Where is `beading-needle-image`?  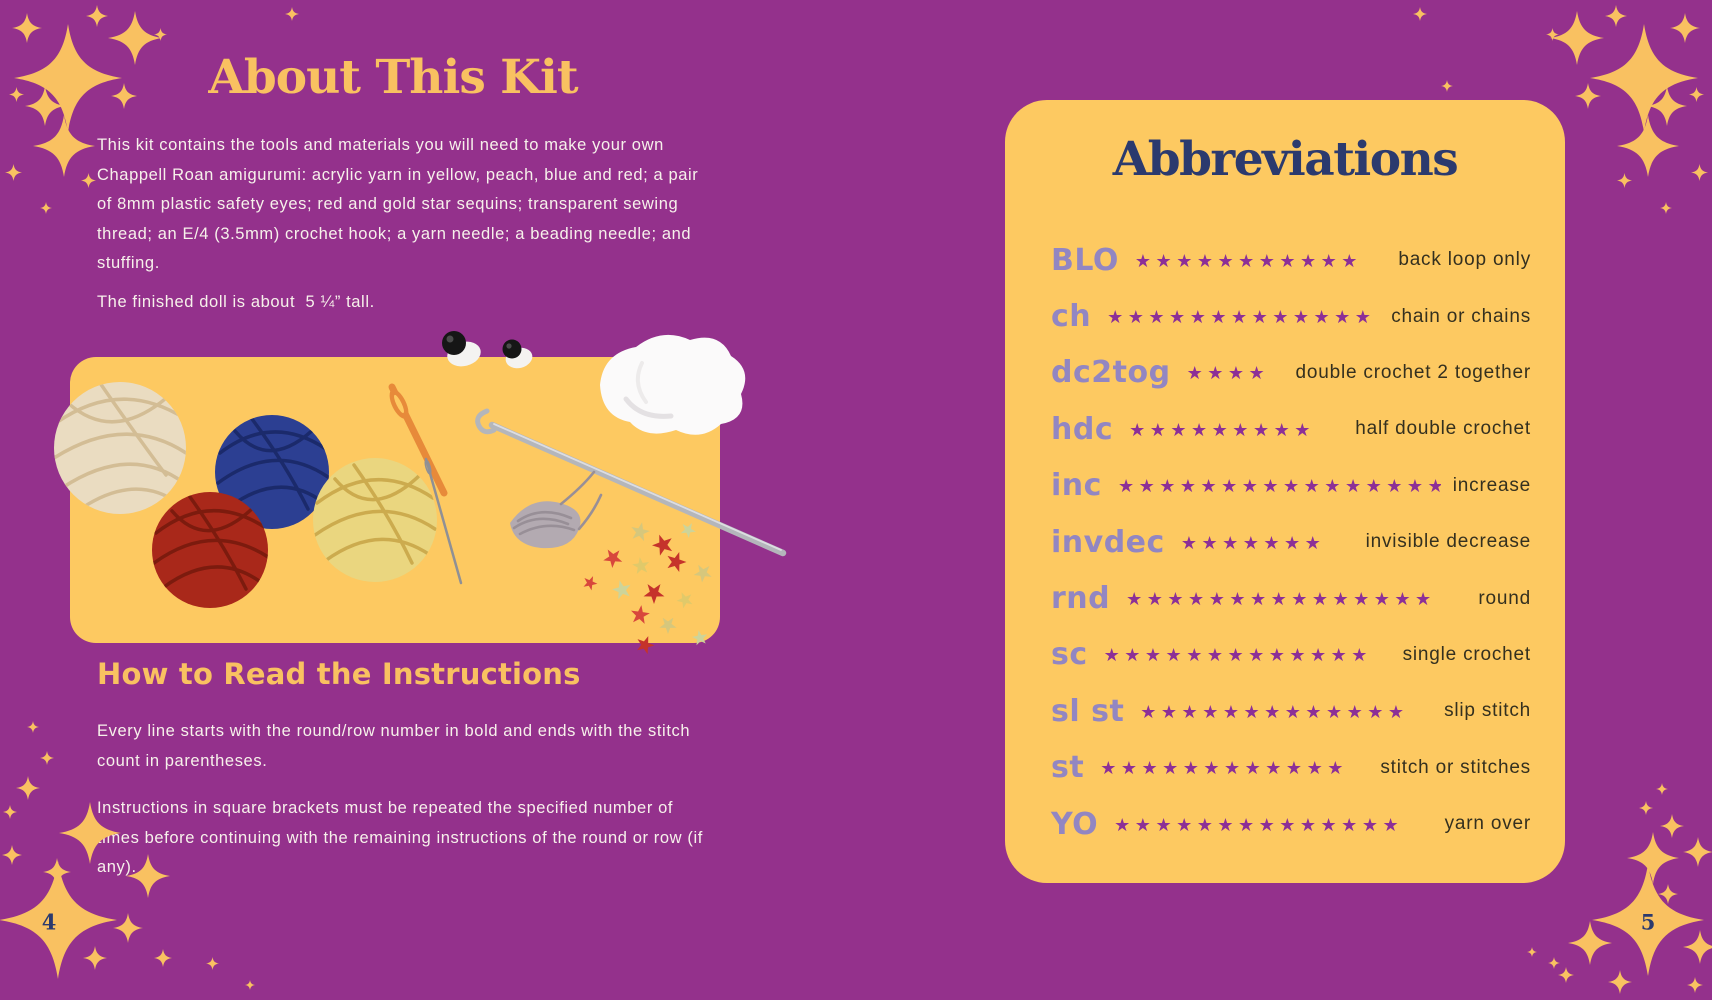
beading-needle-image is located at coordinates (443, 521).